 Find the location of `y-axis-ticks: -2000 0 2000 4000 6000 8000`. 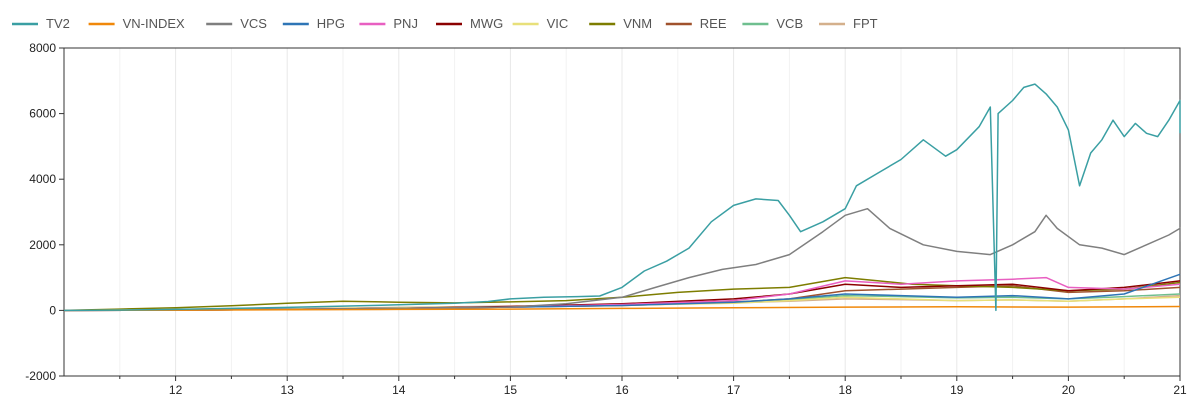

y-axis-ticks: -2000 0 2000 4000 6000 8000 is located at coordinates (44, 212).